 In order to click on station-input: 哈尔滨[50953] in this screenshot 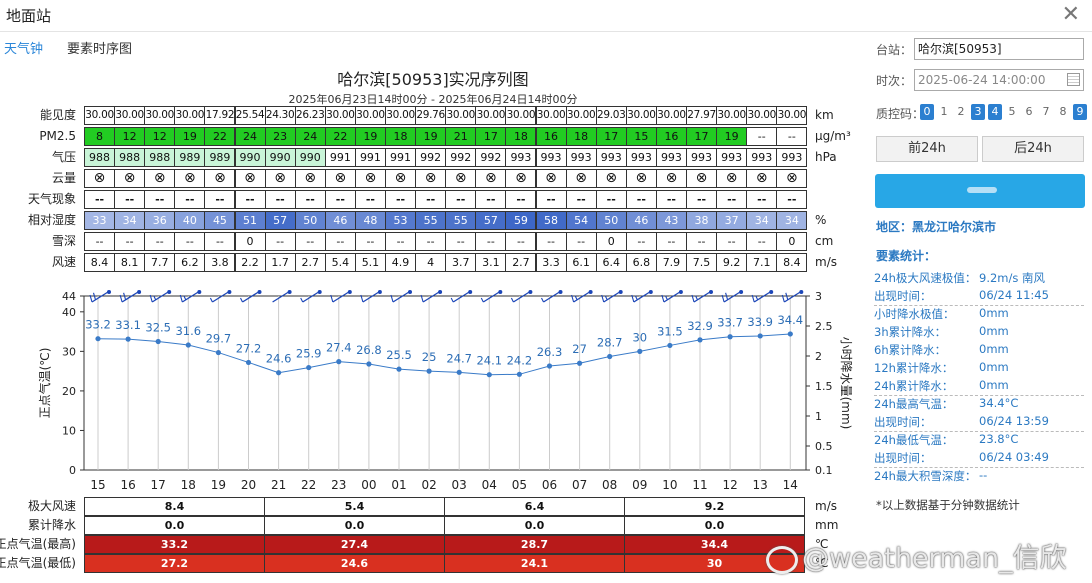, I will do `click(999, 49)`.